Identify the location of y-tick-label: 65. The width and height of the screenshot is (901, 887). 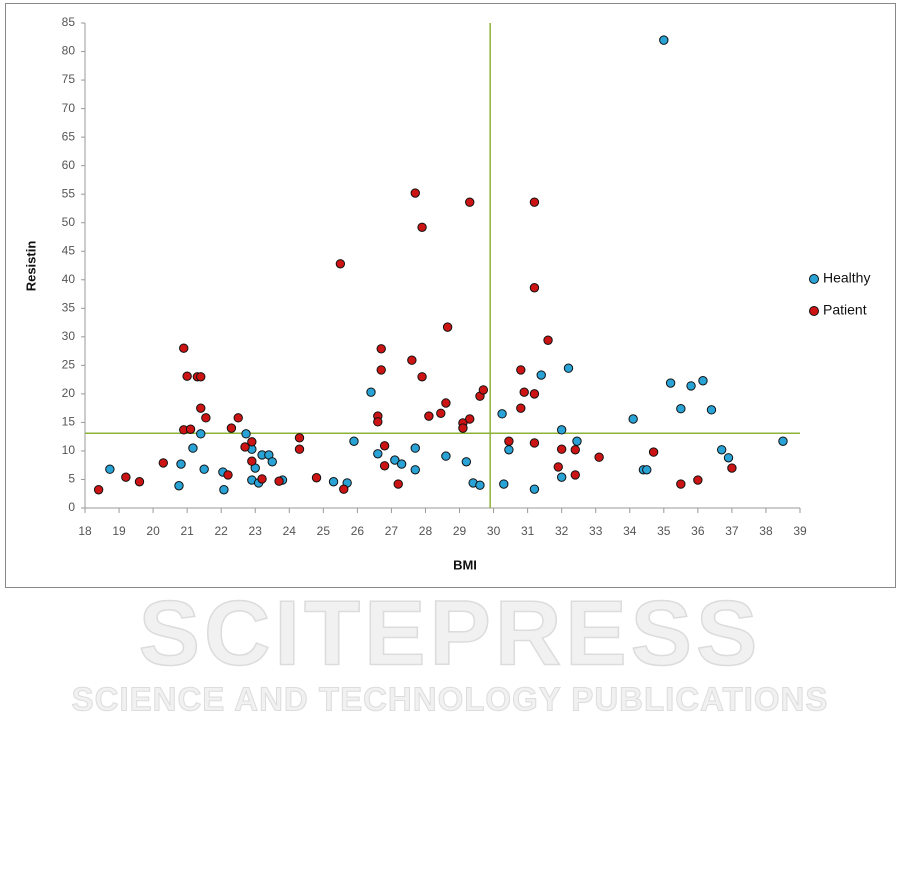
(69, 136).